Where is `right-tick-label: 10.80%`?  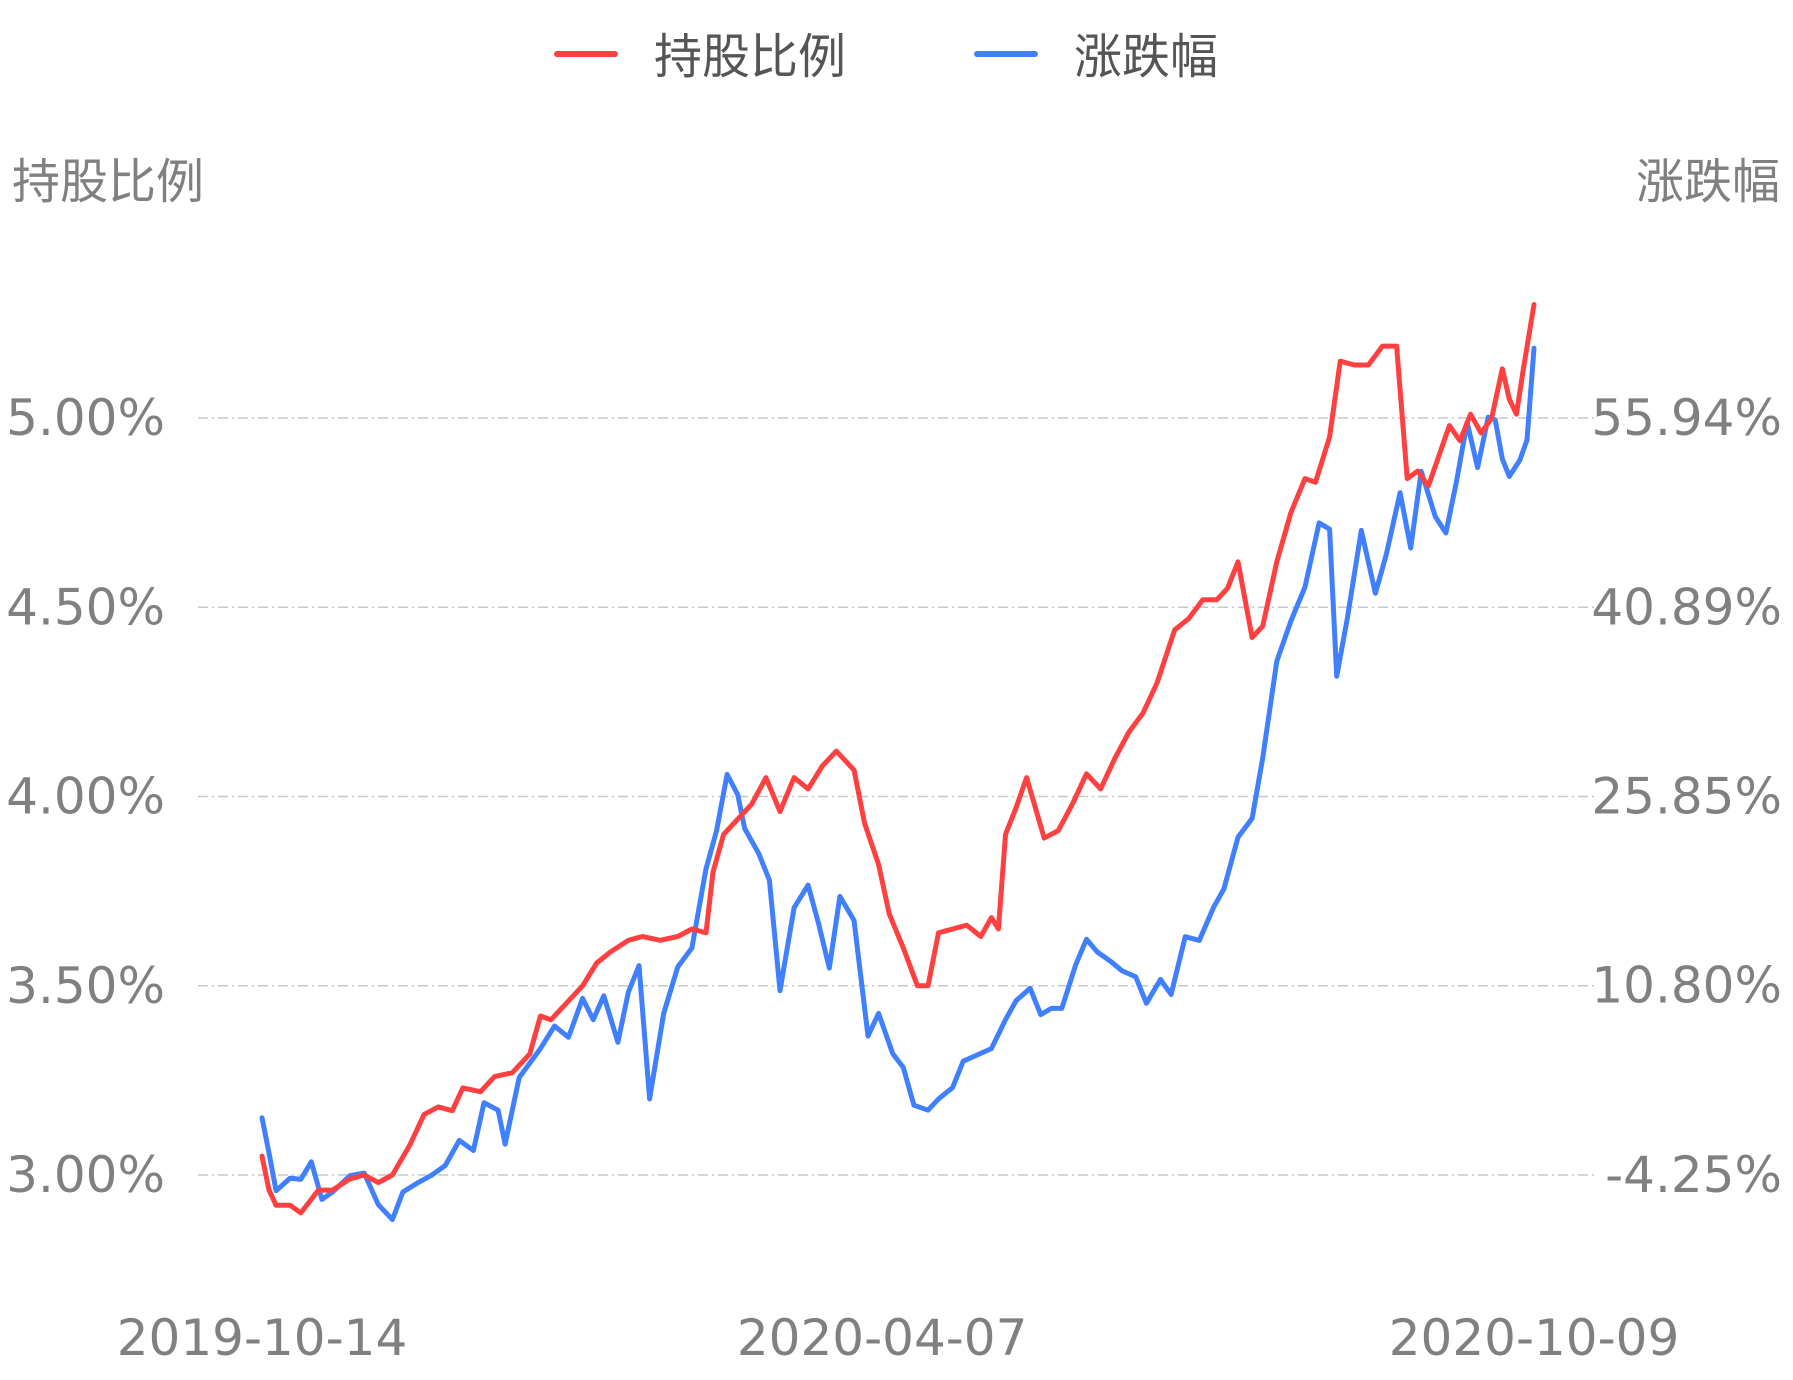 right-tick-label: 10.80% is located at coordinates (1686, 986).